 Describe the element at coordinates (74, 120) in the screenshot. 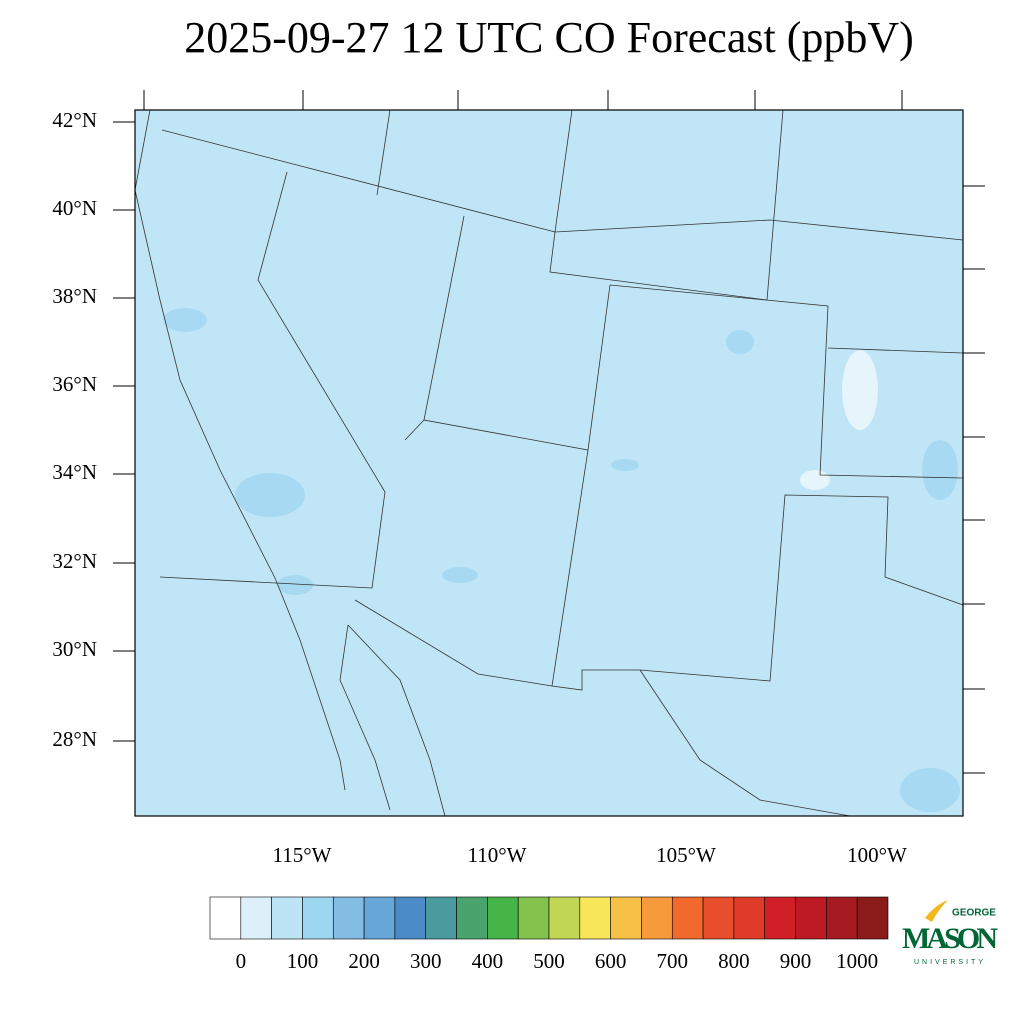

I see `lat-label: 42°N` at that location.